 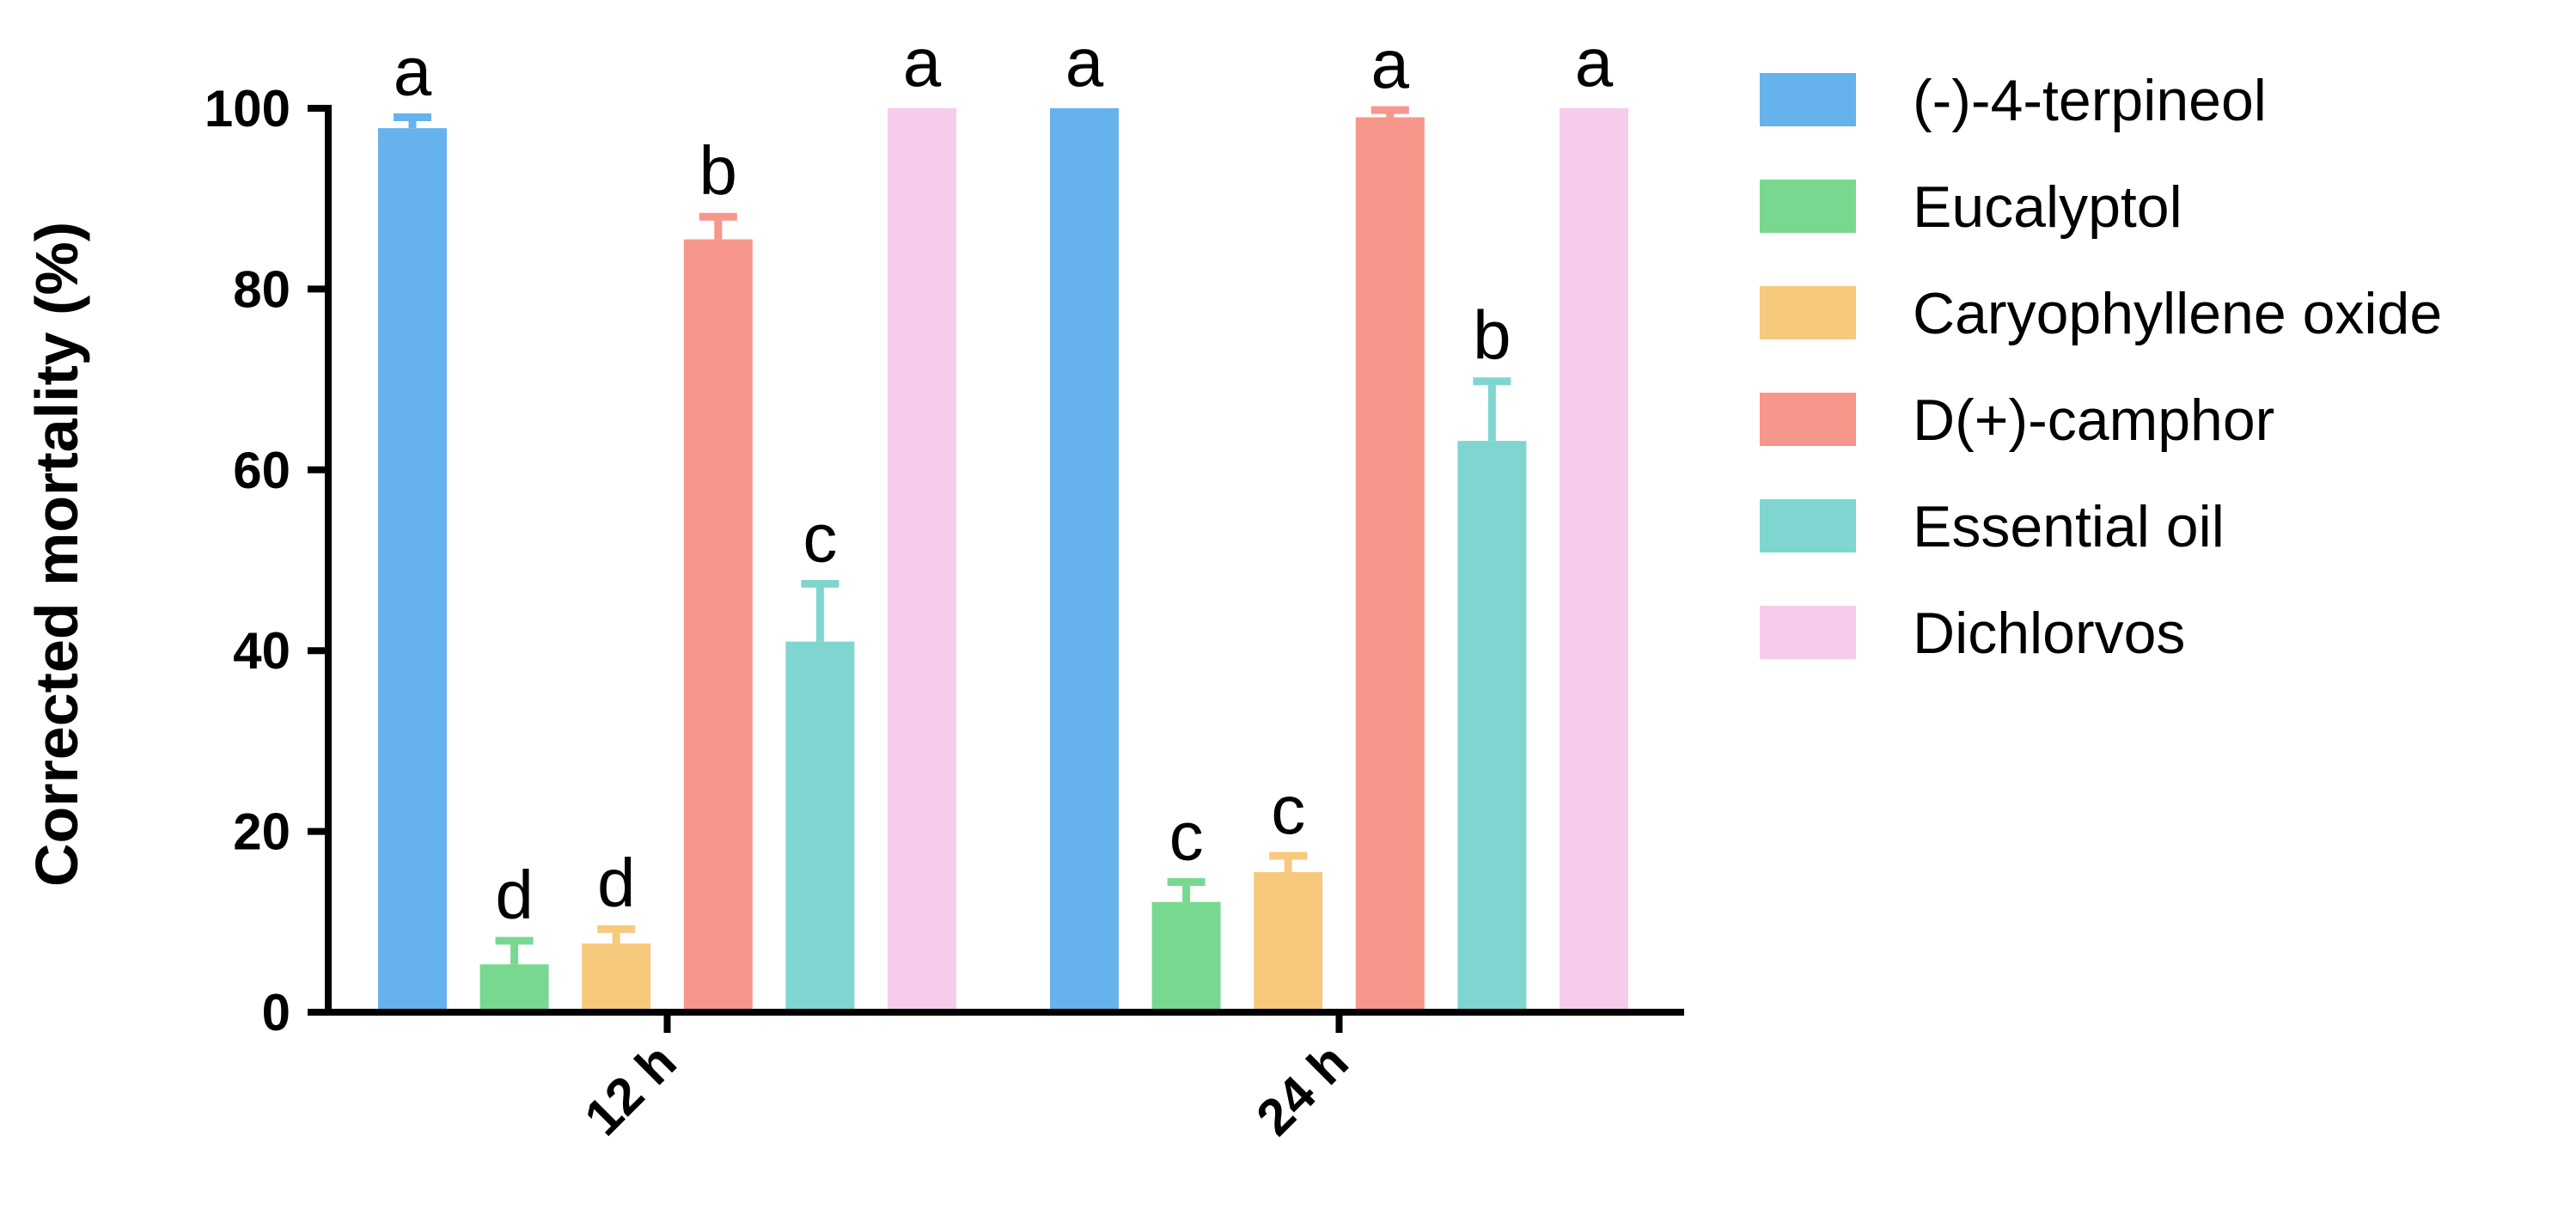 What do you see at coordinates (2093, 420) in the screenshot?
I see `legend-label: D(+)-camphor` at bounding box center [2093, 420].